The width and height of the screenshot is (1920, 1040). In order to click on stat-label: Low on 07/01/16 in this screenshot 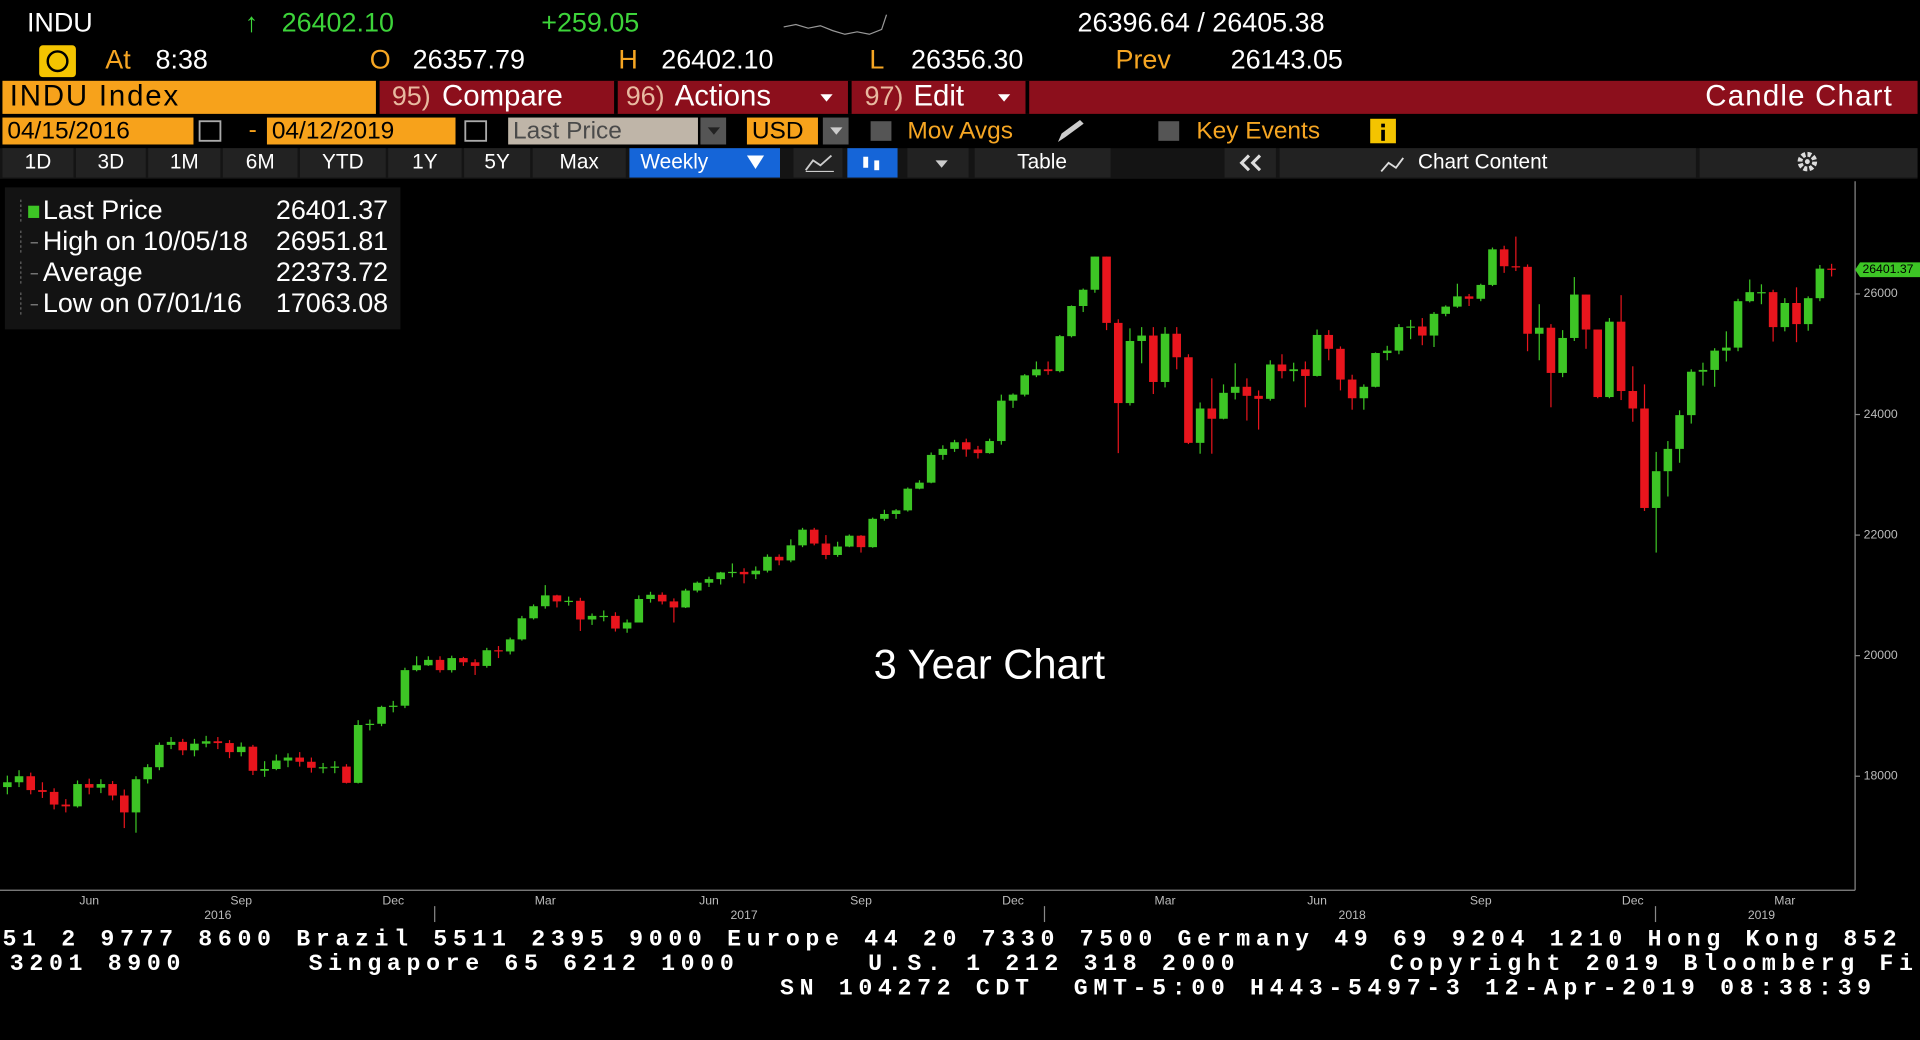, I will do `click(142, 303)`.